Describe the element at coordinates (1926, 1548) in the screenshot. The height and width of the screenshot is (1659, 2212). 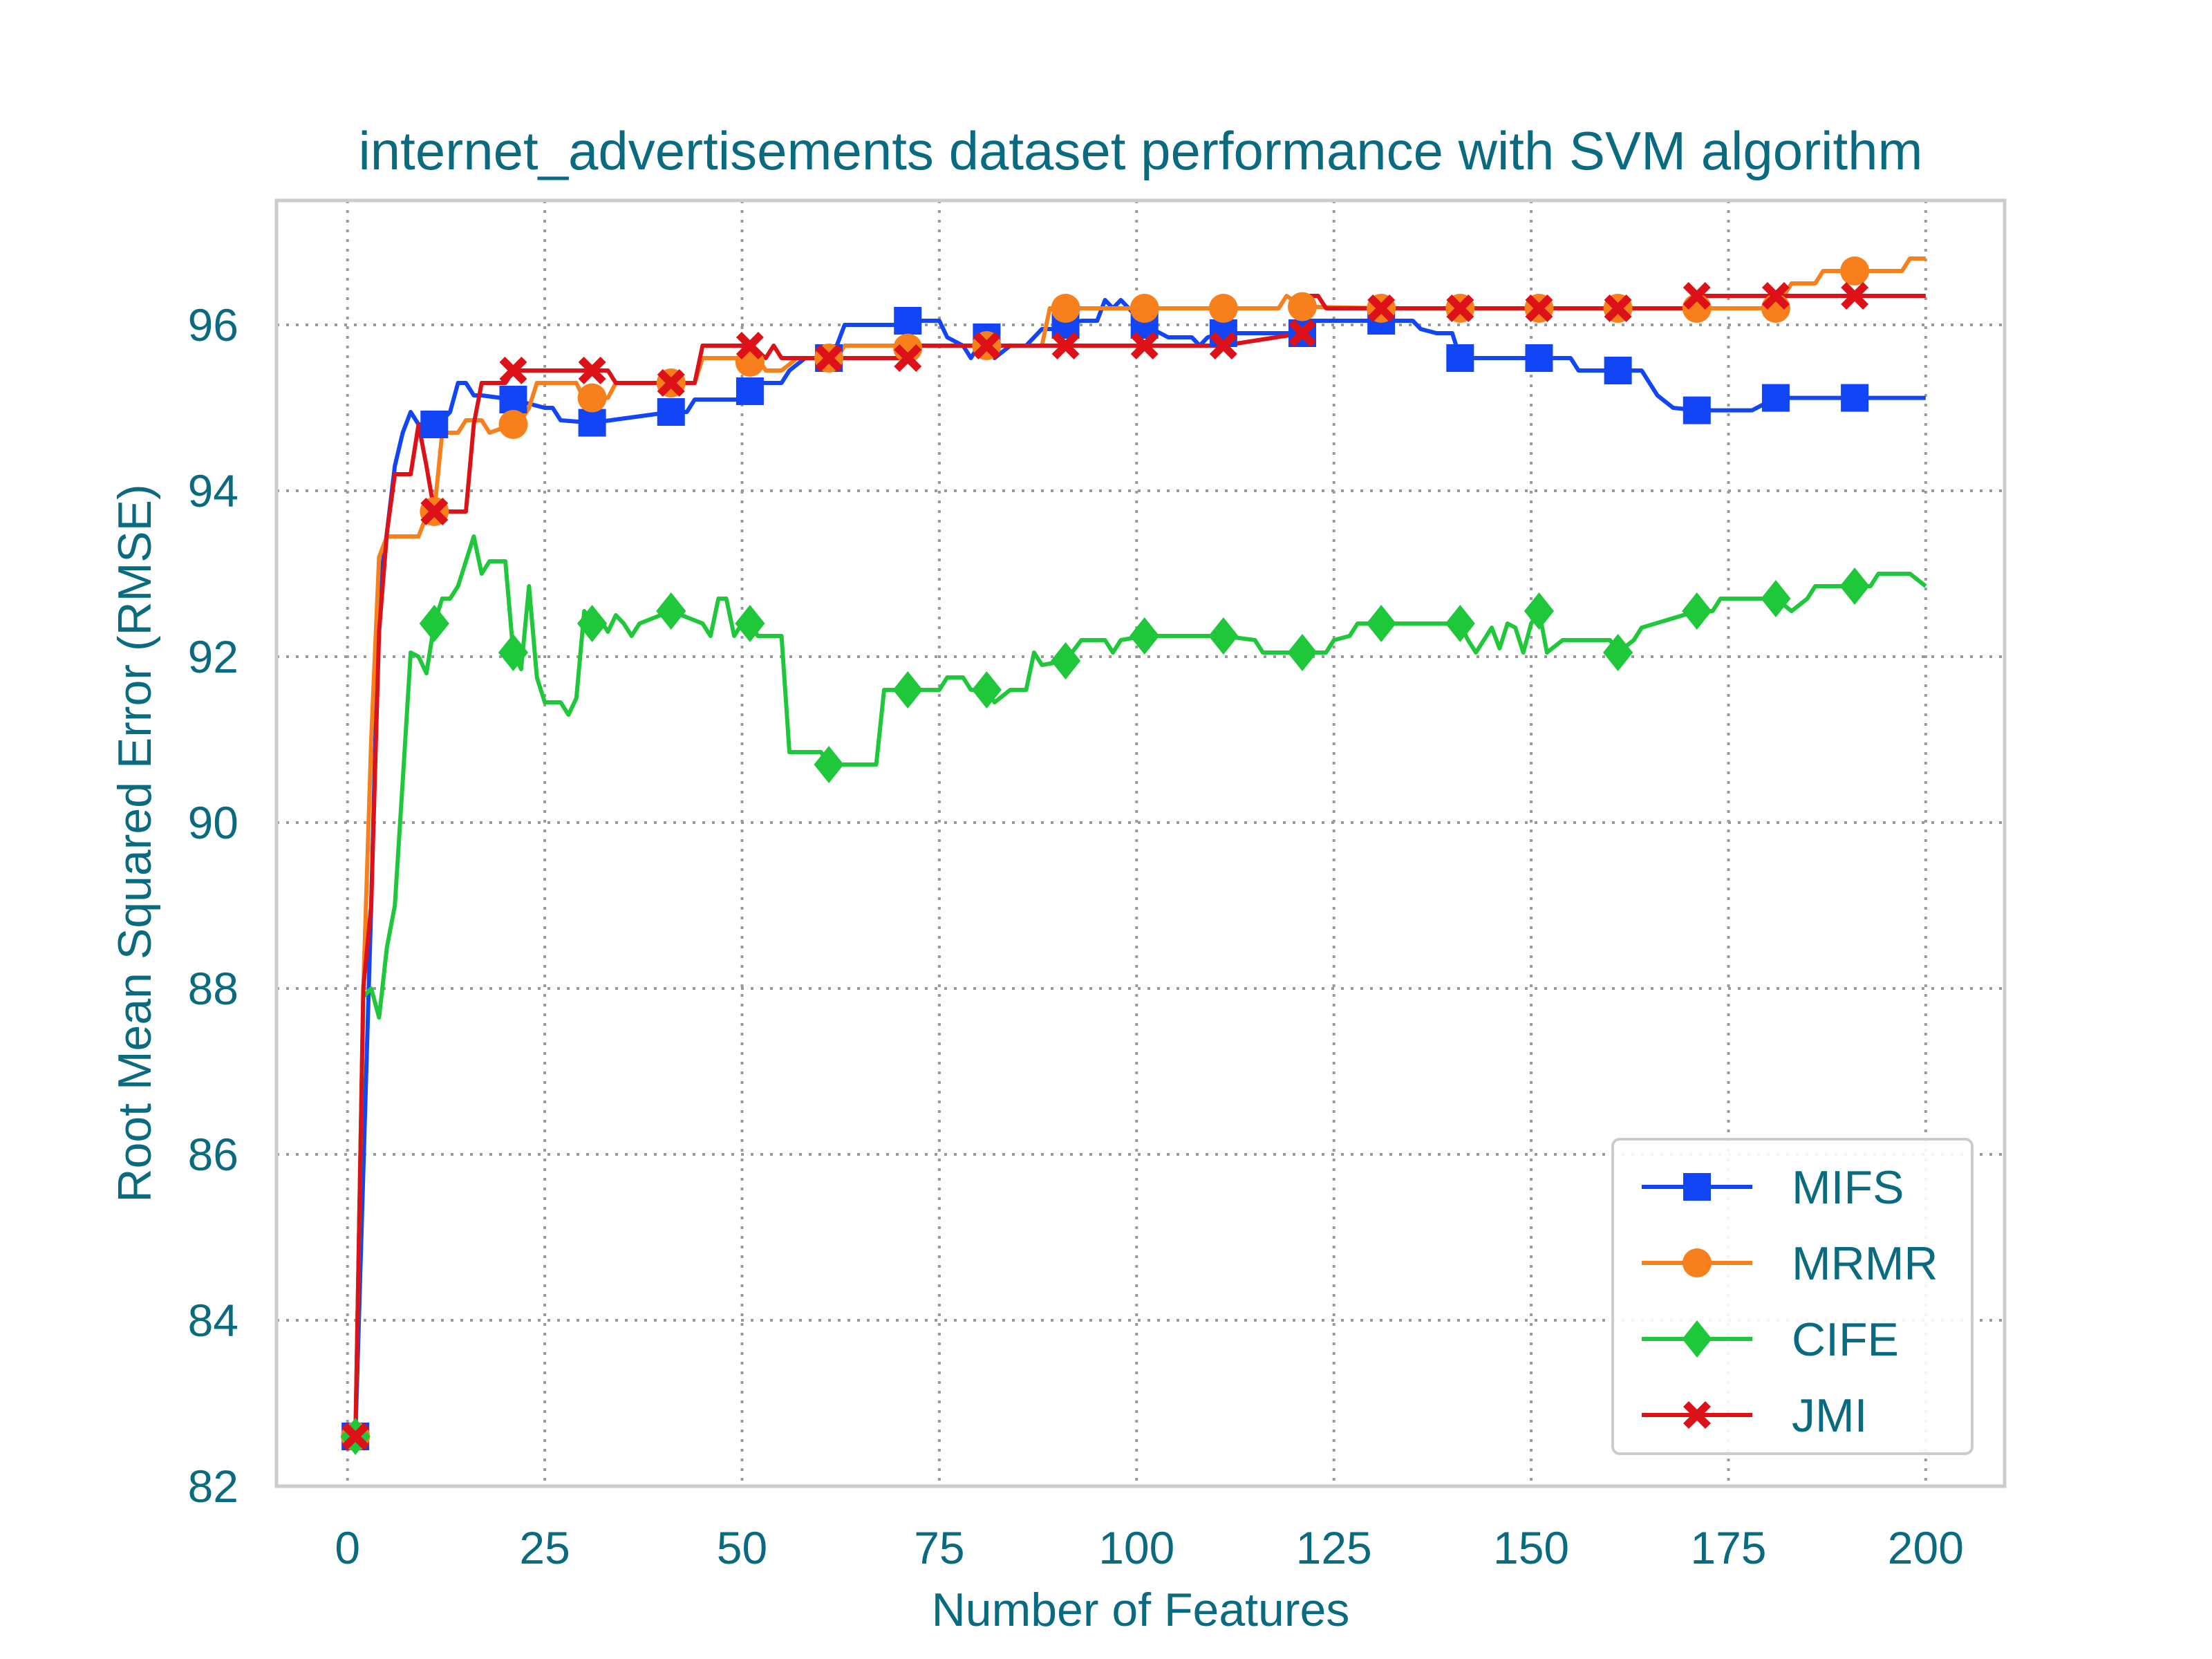
I see `x-tick-label: 200` at that location.